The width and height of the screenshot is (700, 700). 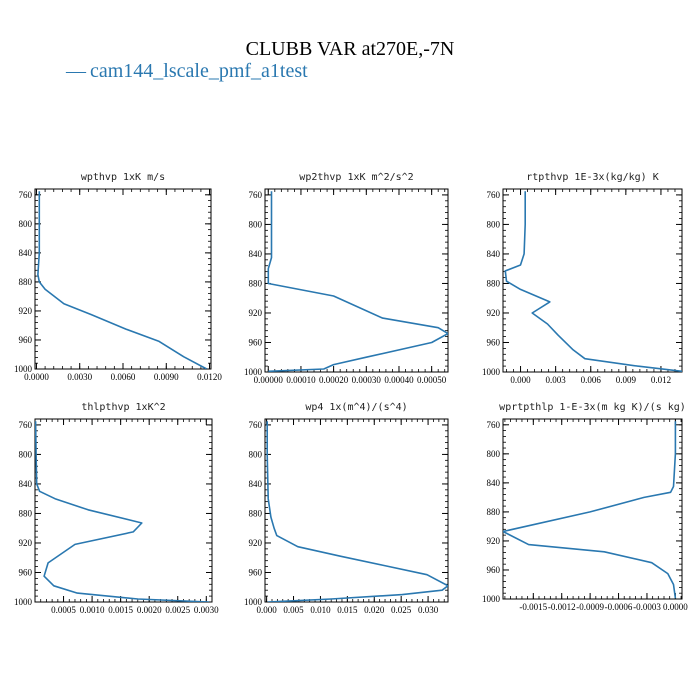 I want to click on panel-title: wp4 1x(m^4)/(s^4), so click(x=356, y=407).